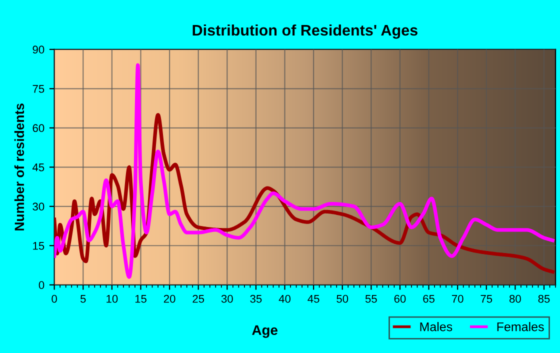 The image size is (560, 353). Describe the element at coordinates (305, 31) in the screenshot. I see `chart-title: Distribution of Residents' Ages` at that location.